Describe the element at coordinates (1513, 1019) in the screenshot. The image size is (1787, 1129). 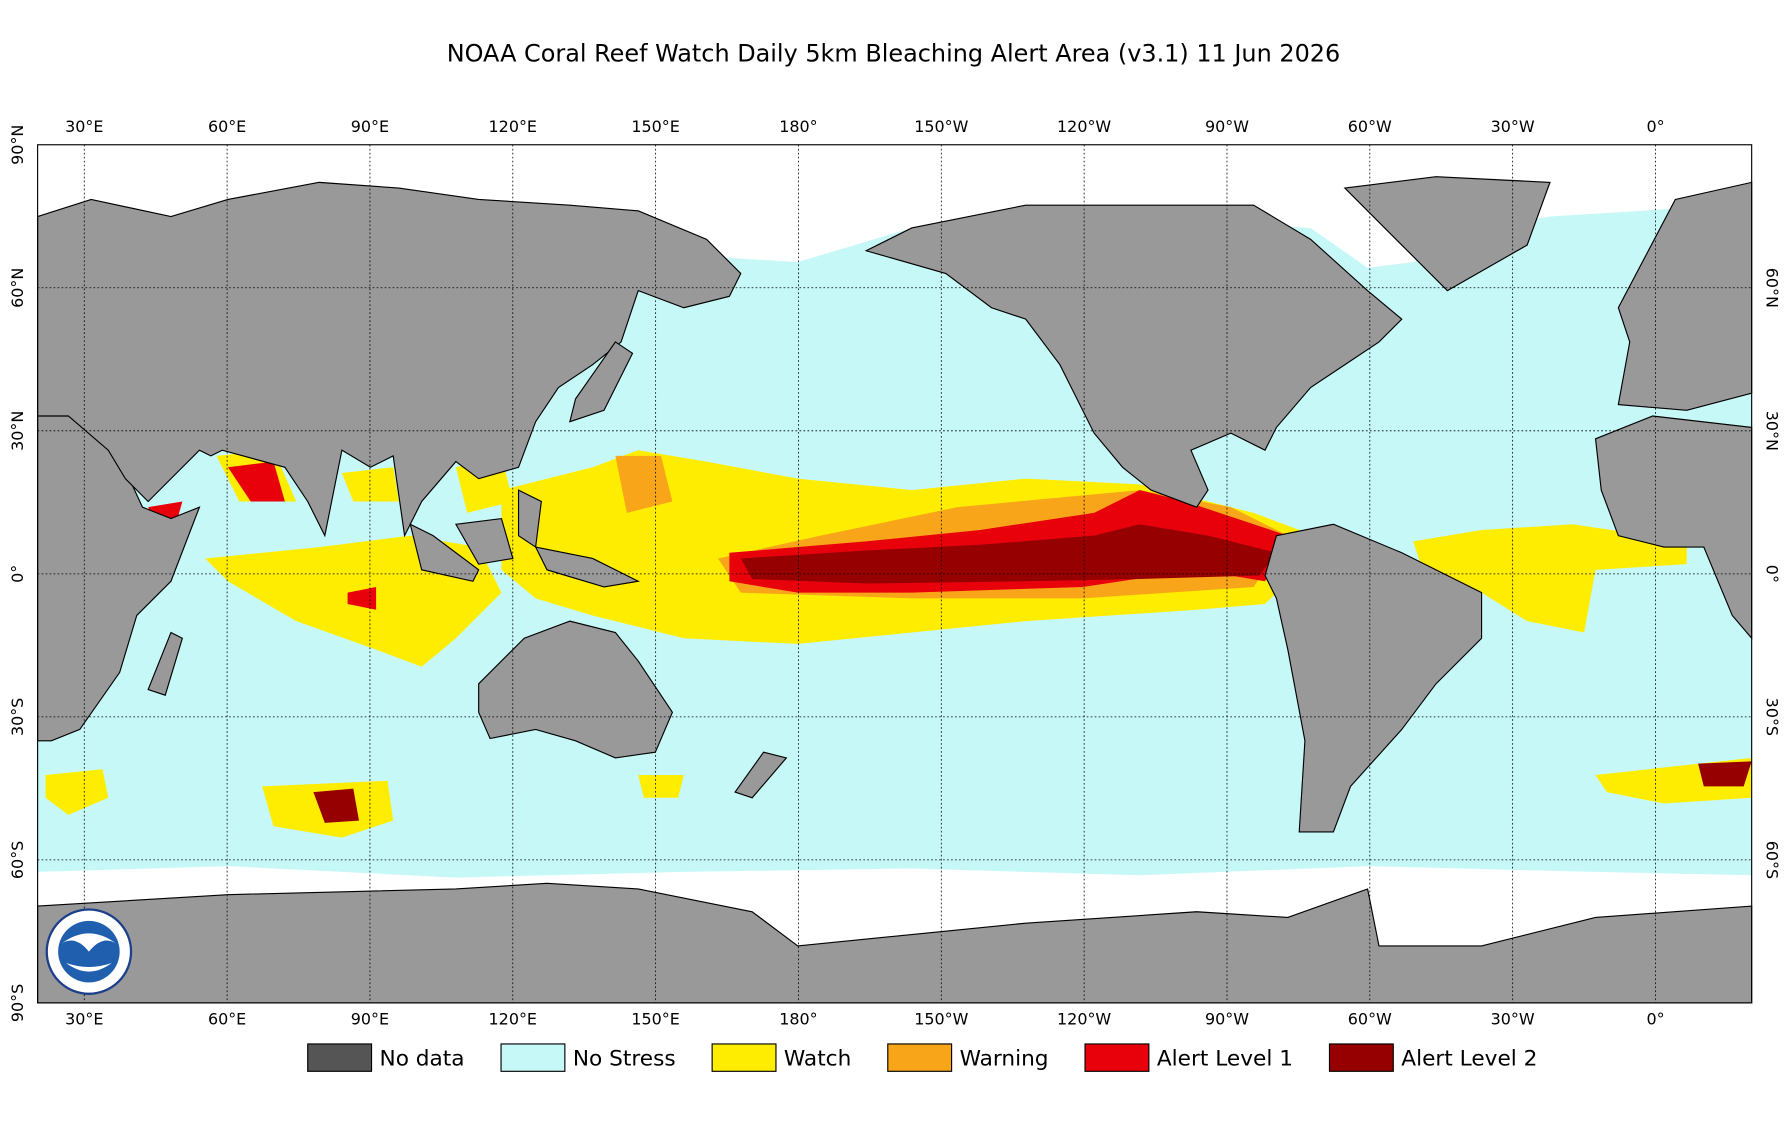
I see `lon-label-bottom: 30°W` at that location.